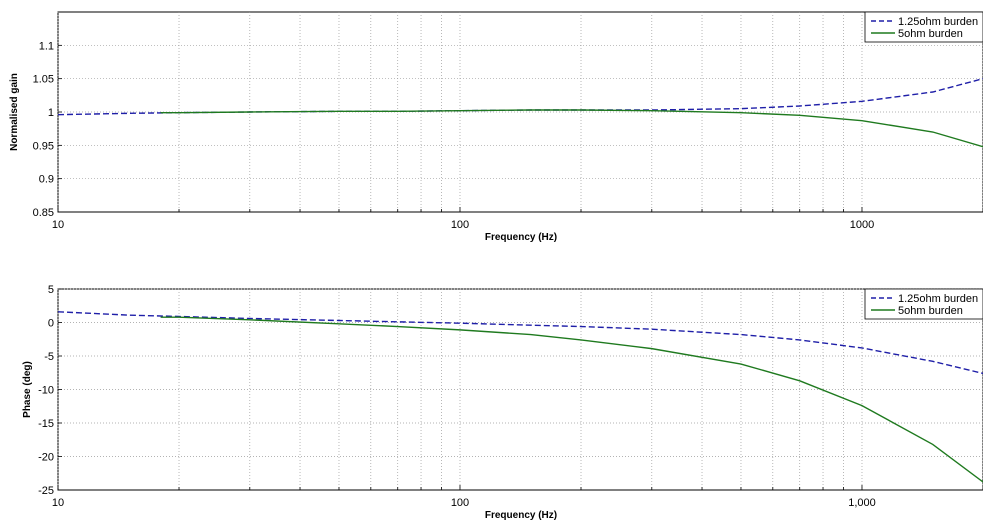 This screenshot has height=524, width=983. I want to click on x-tick-label: 1000, so click(862, 225).